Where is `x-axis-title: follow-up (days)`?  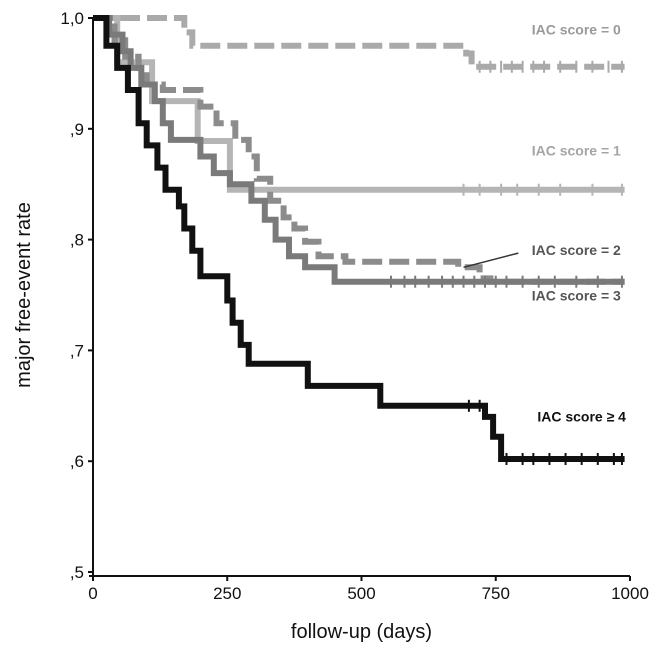 x-axis-title: follow-up (days) is located at coordinates (361, 632).